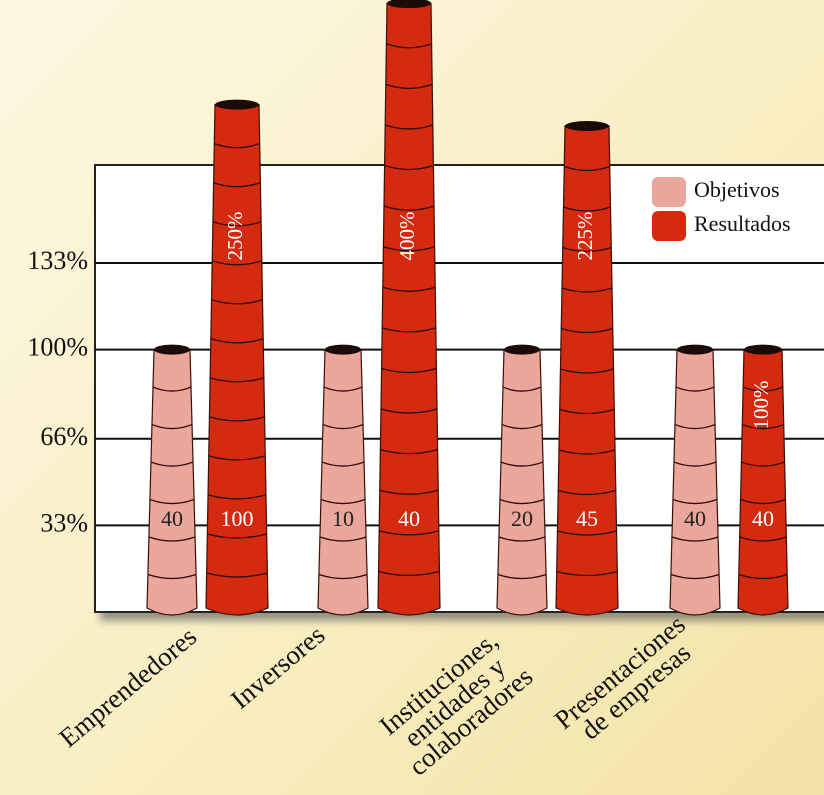 The width and height of the screenshot is (824, 795). Describe the element at coordinates (522, 518) in the screenshot. I see `count-label: 20` at that location.